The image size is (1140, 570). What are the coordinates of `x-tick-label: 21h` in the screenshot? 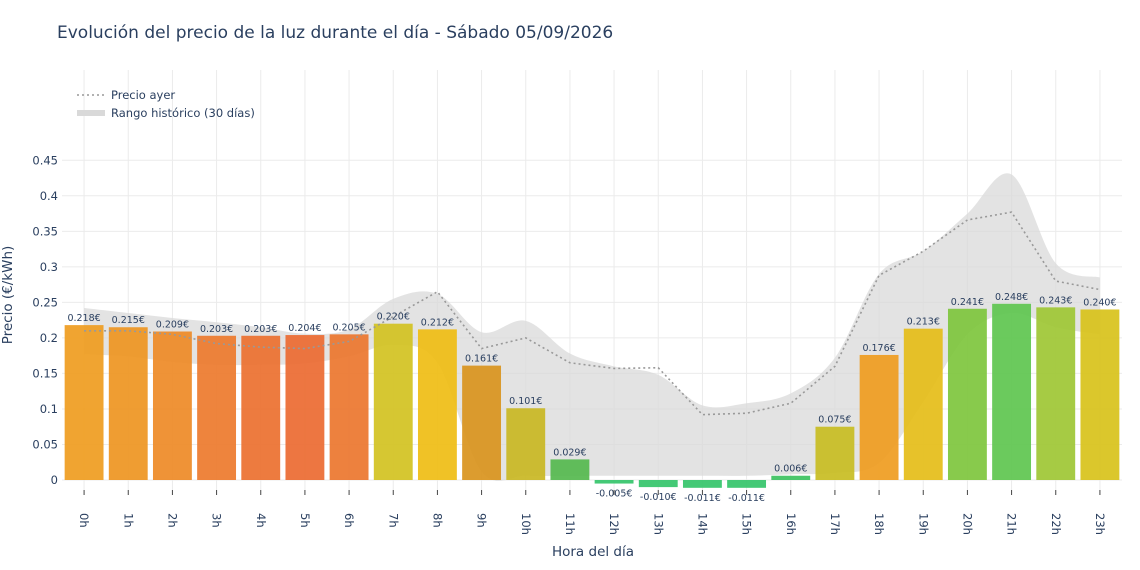 It's located at (1012, 524).